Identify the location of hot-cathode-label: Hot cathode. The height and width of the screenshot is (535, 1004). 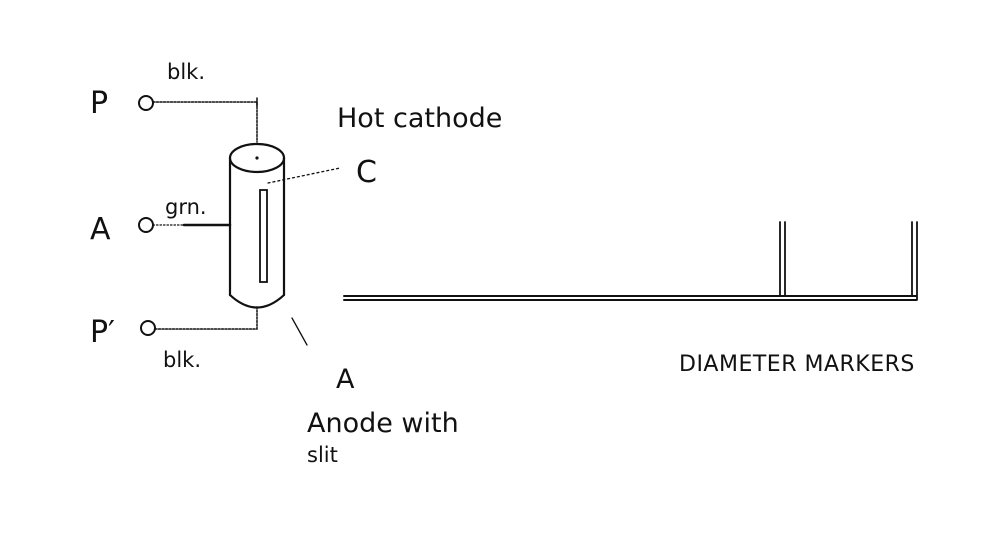
(420, 118).